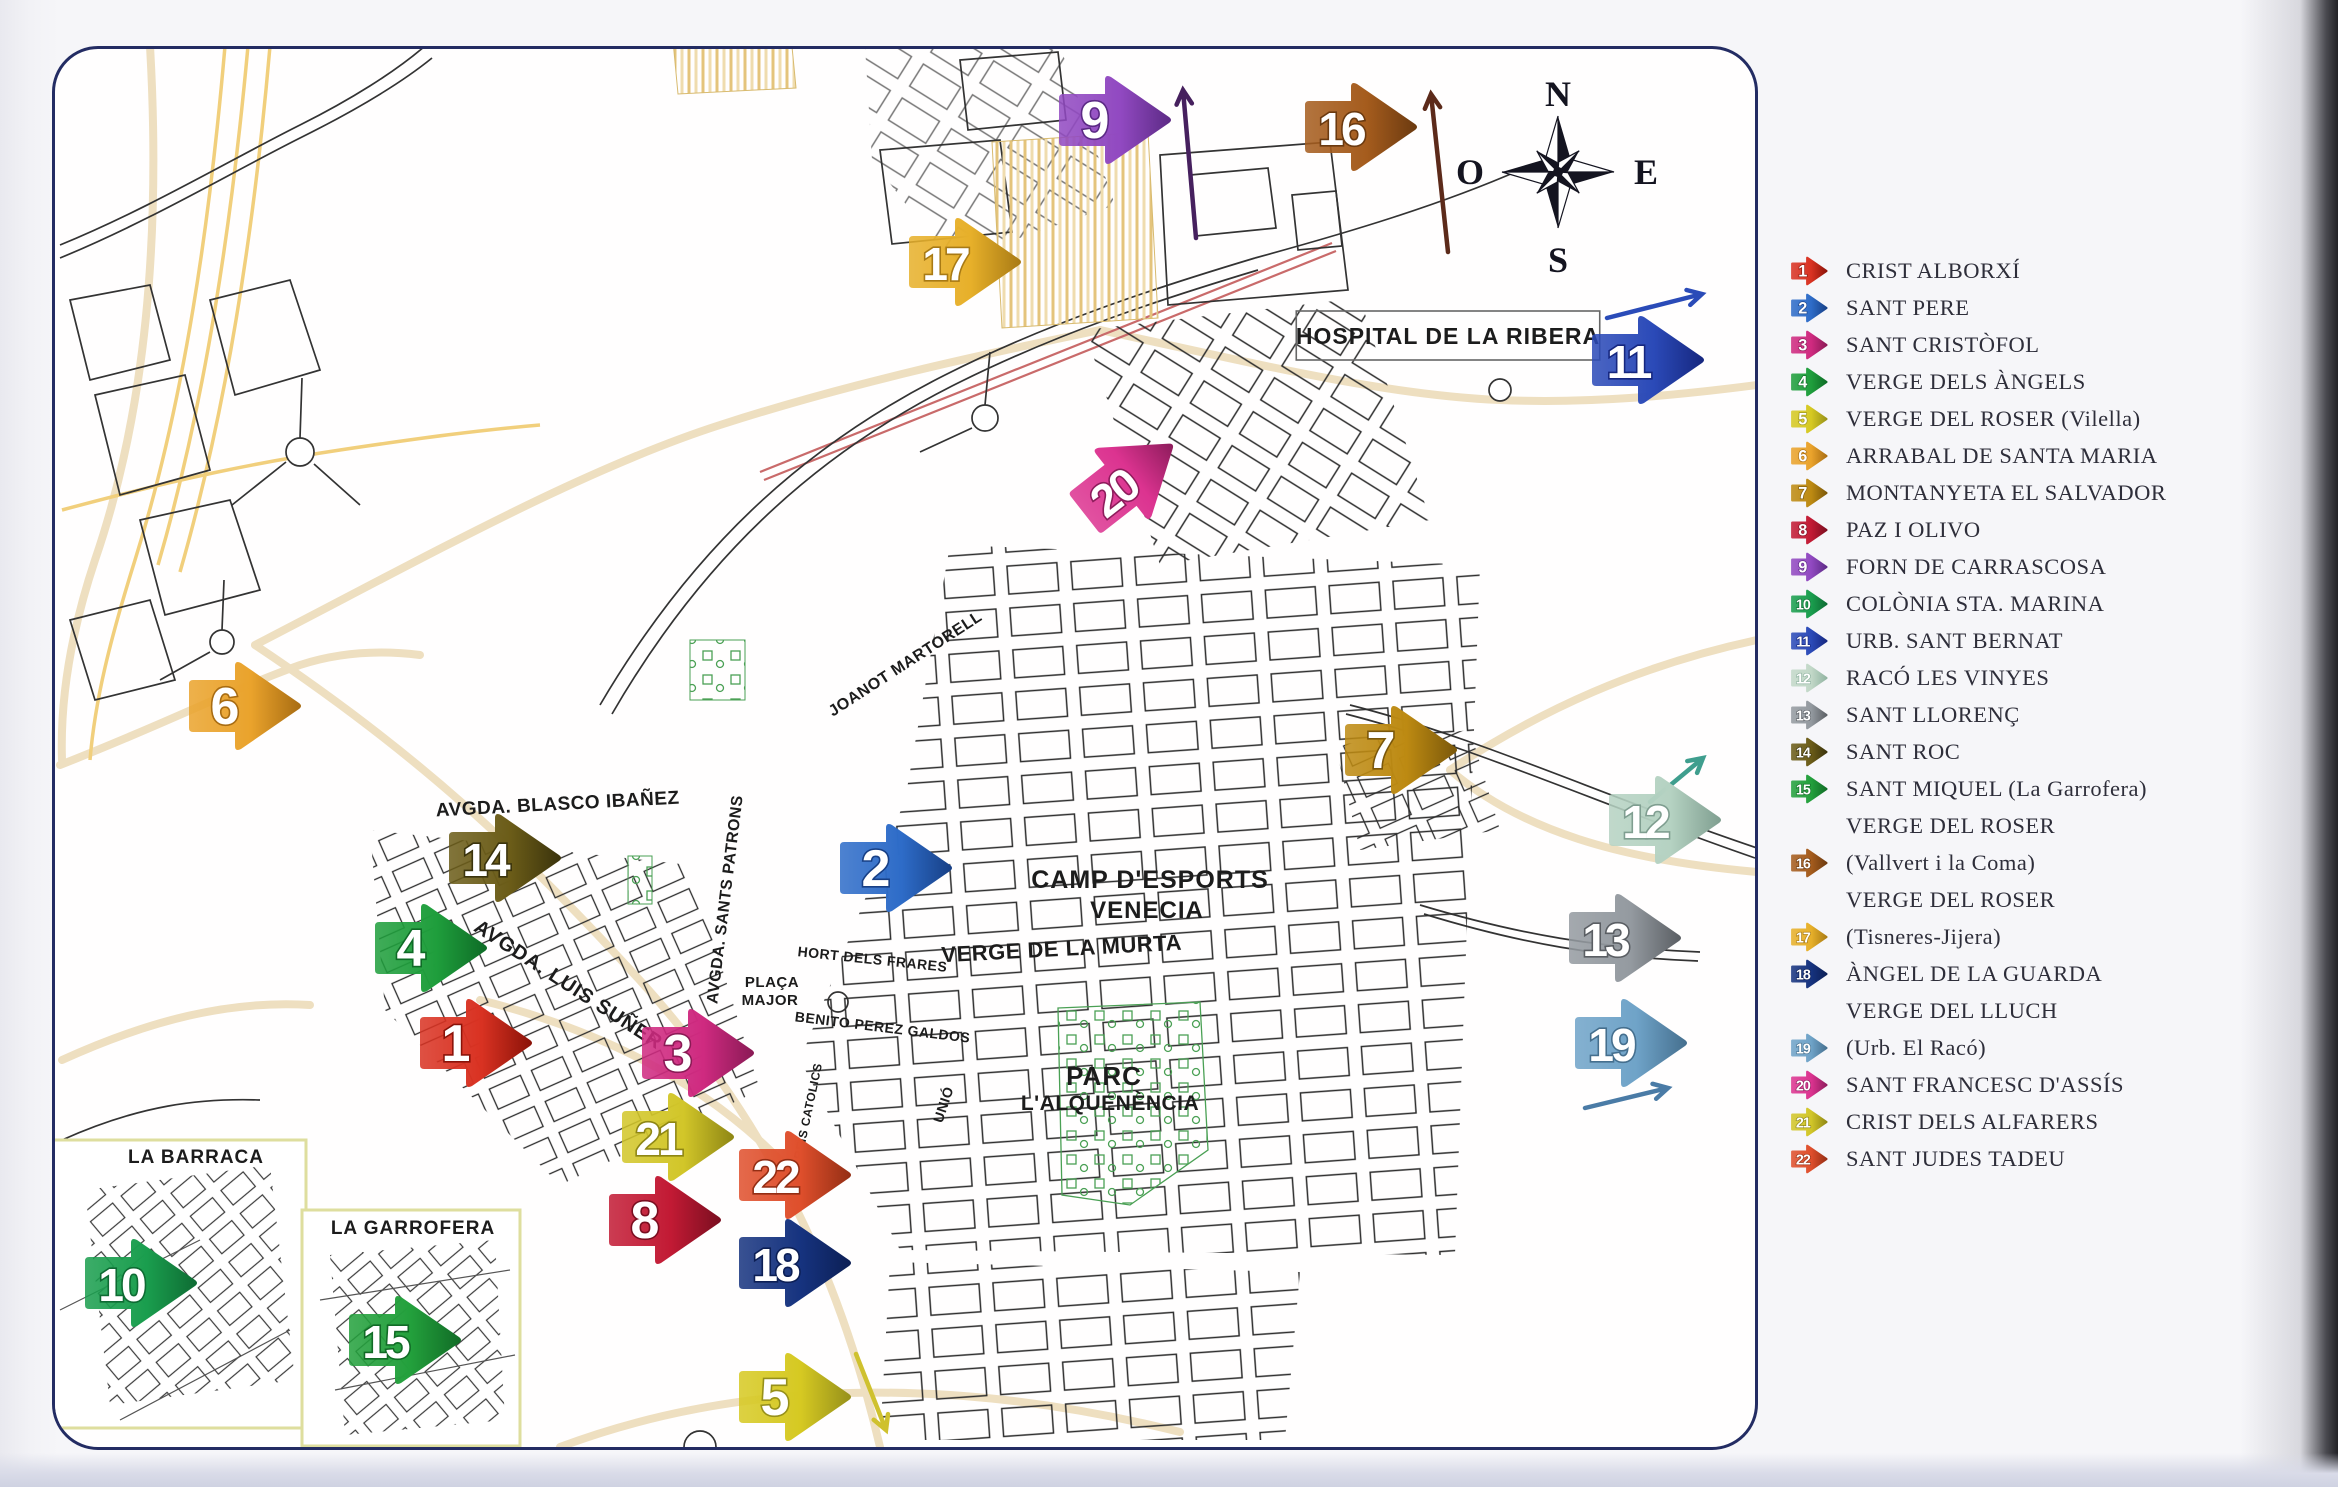 This screenshot has height=1487, width=2338. Describe the element at coordinates (301, 405) in the screenshot. I see `railway-lines` at that location.